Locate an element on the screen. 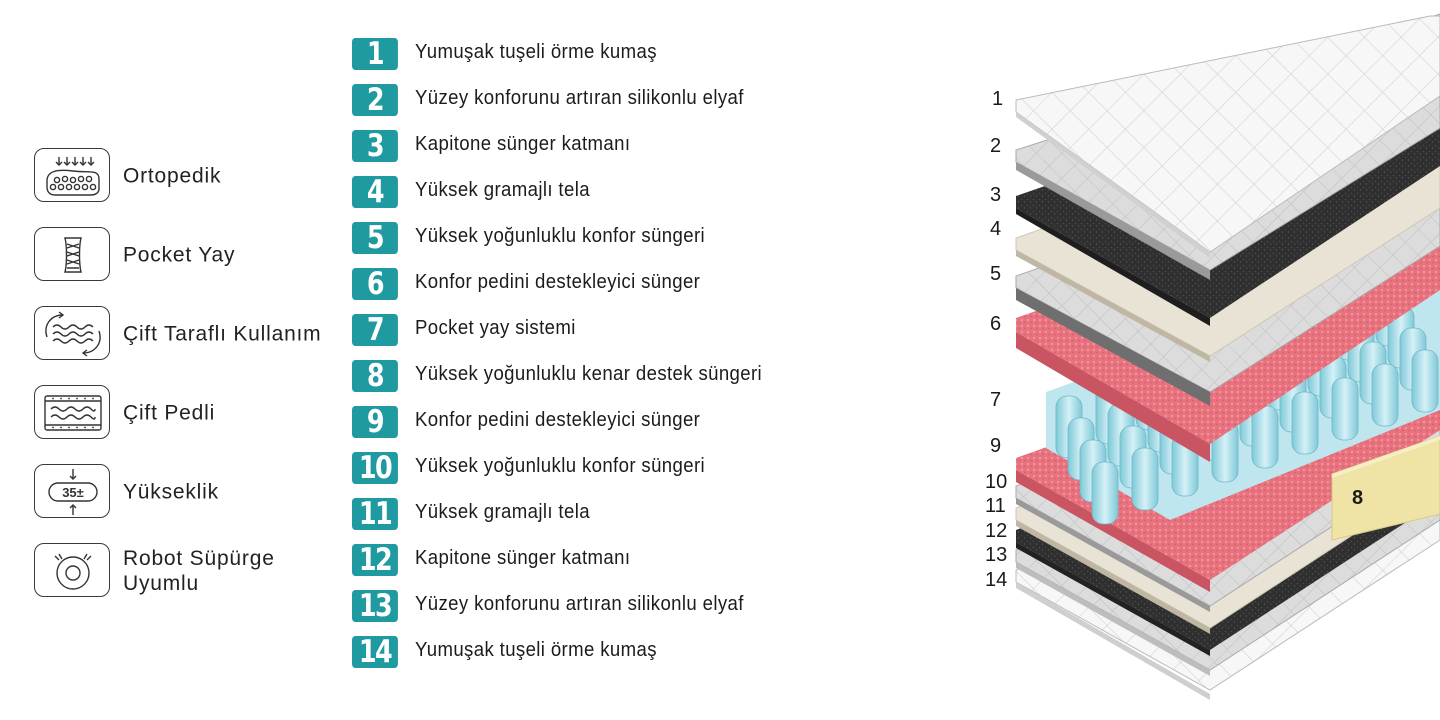 The image size is (1440, 720). feature-label: Ortopedik is located at coordinates (172, 176).